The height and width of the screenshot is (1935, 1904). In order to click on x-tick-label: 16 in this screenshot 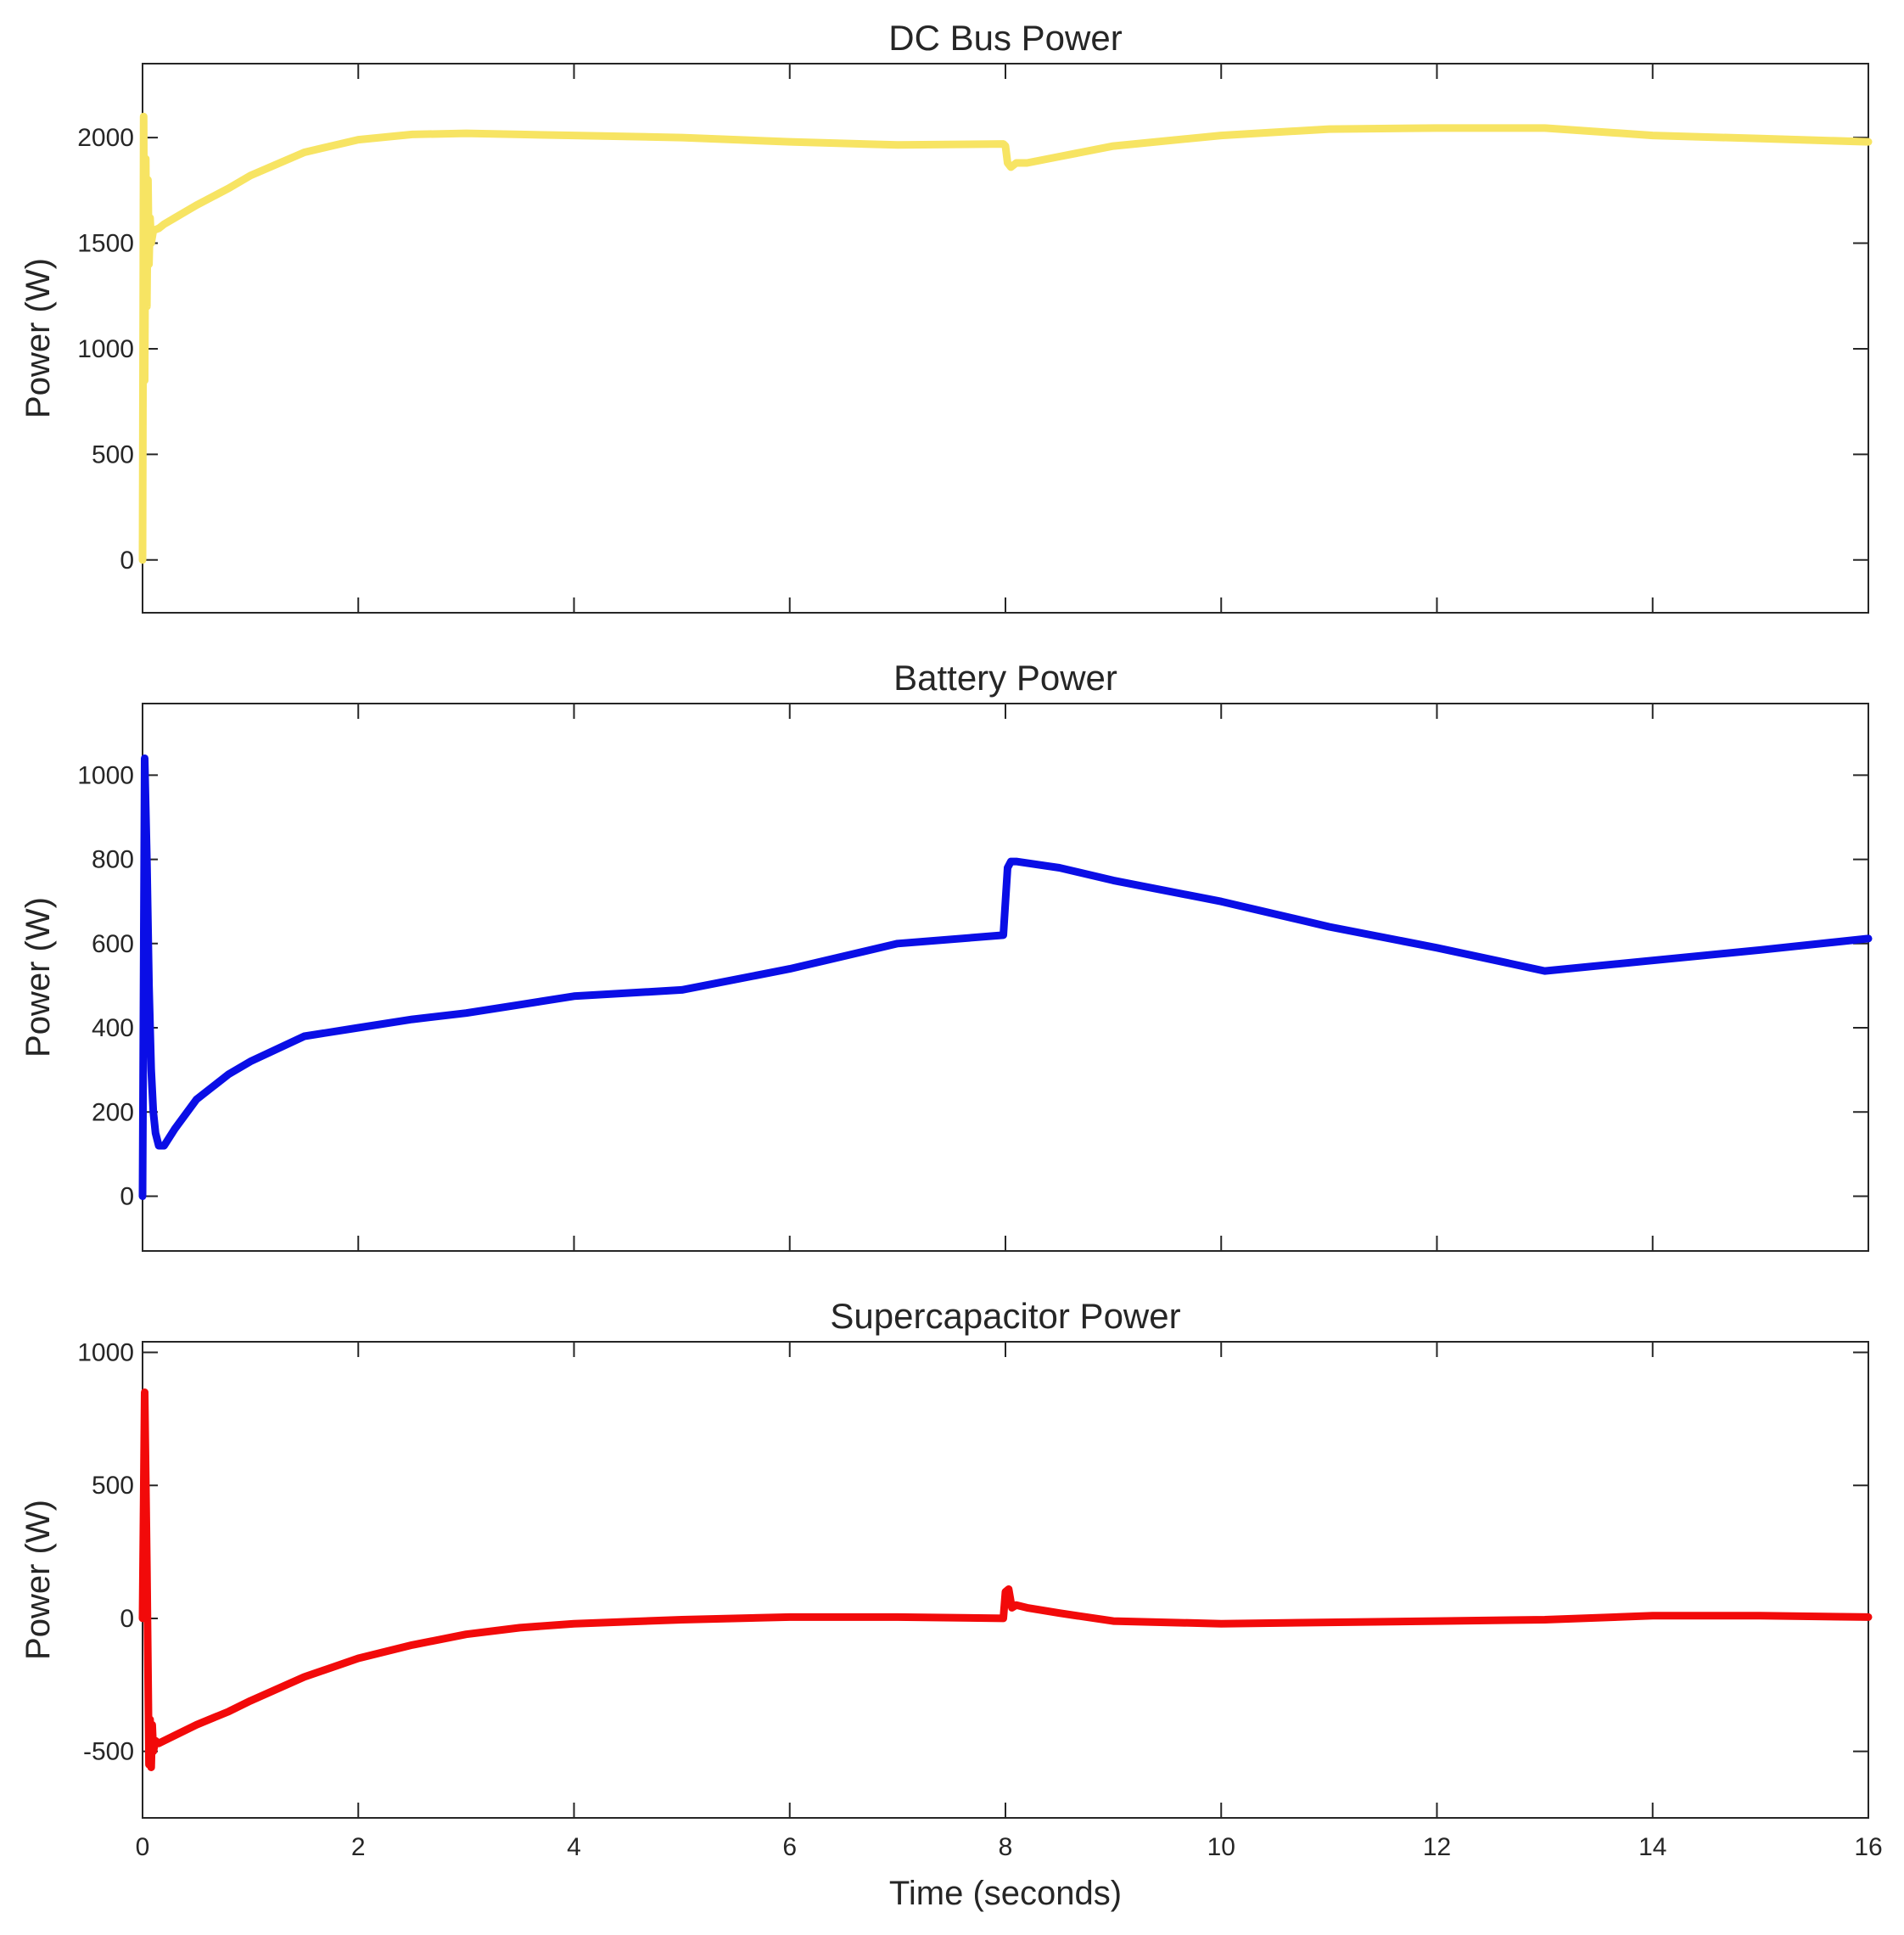, I will do `click(1868, 1847)`.